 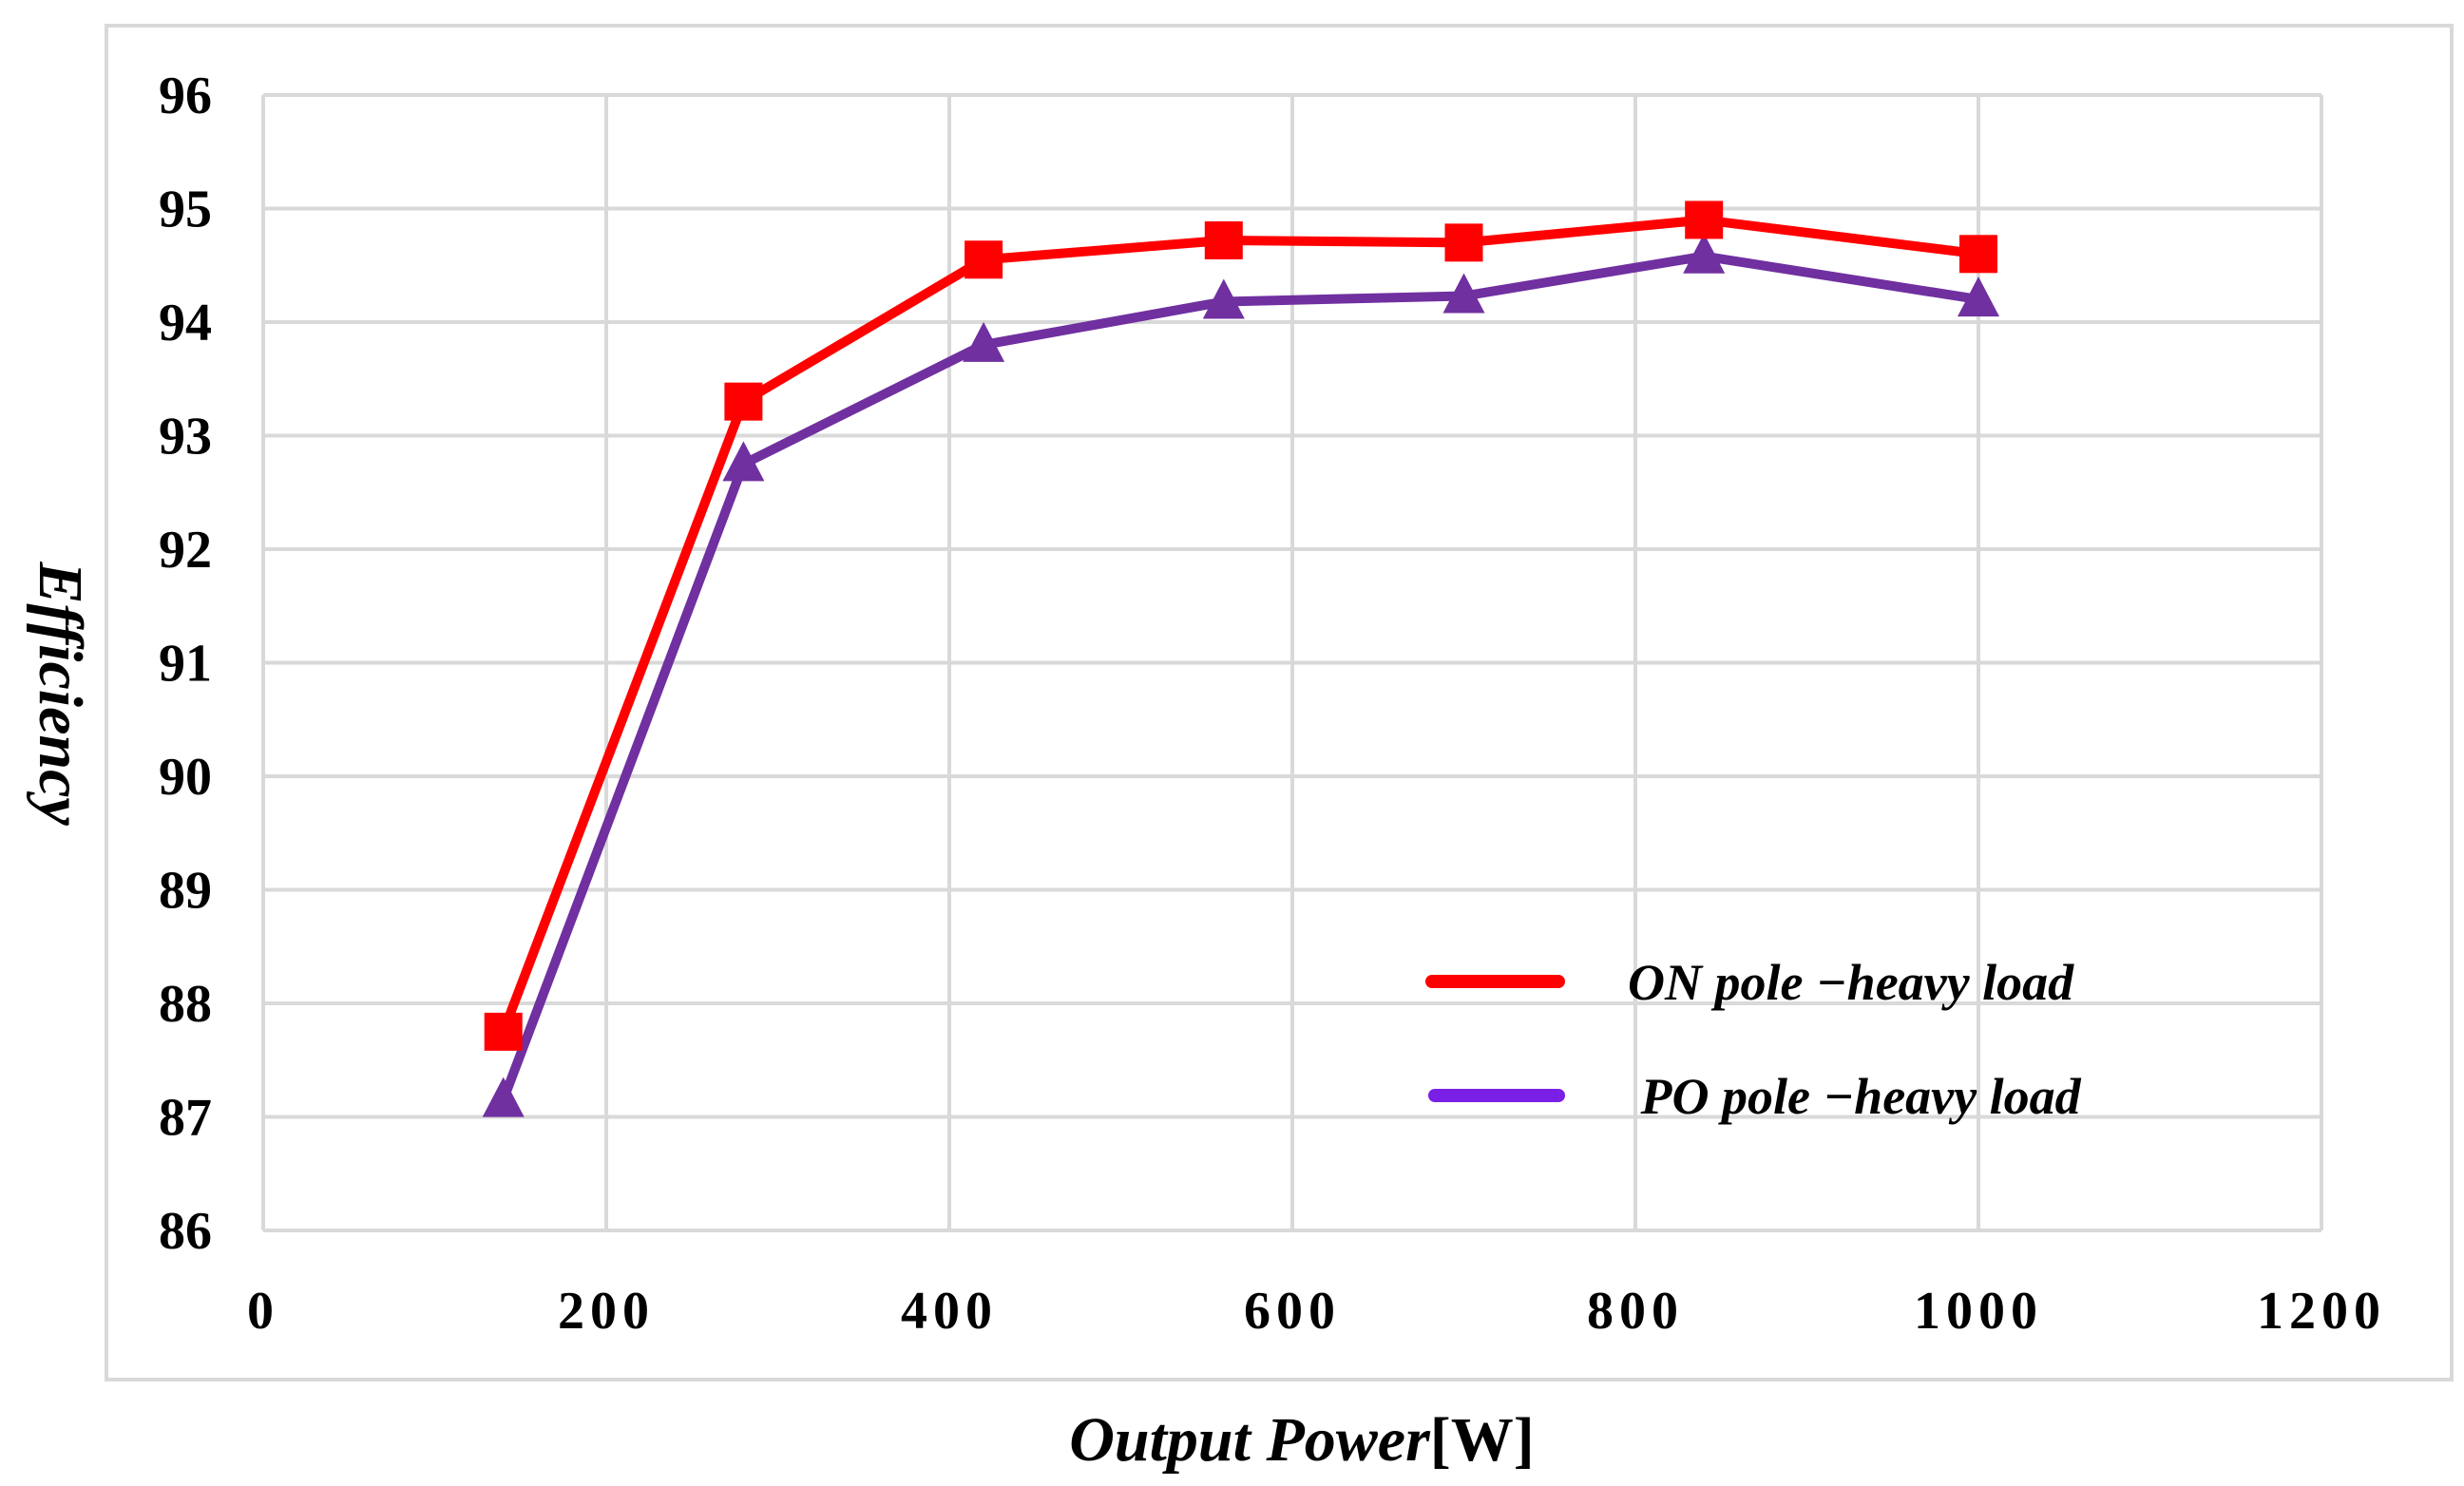 What do you see at coordinates (949, 1311) in the screenshot?
I see `x-tick-label-400: 400` at bounding box center [949, 1311].